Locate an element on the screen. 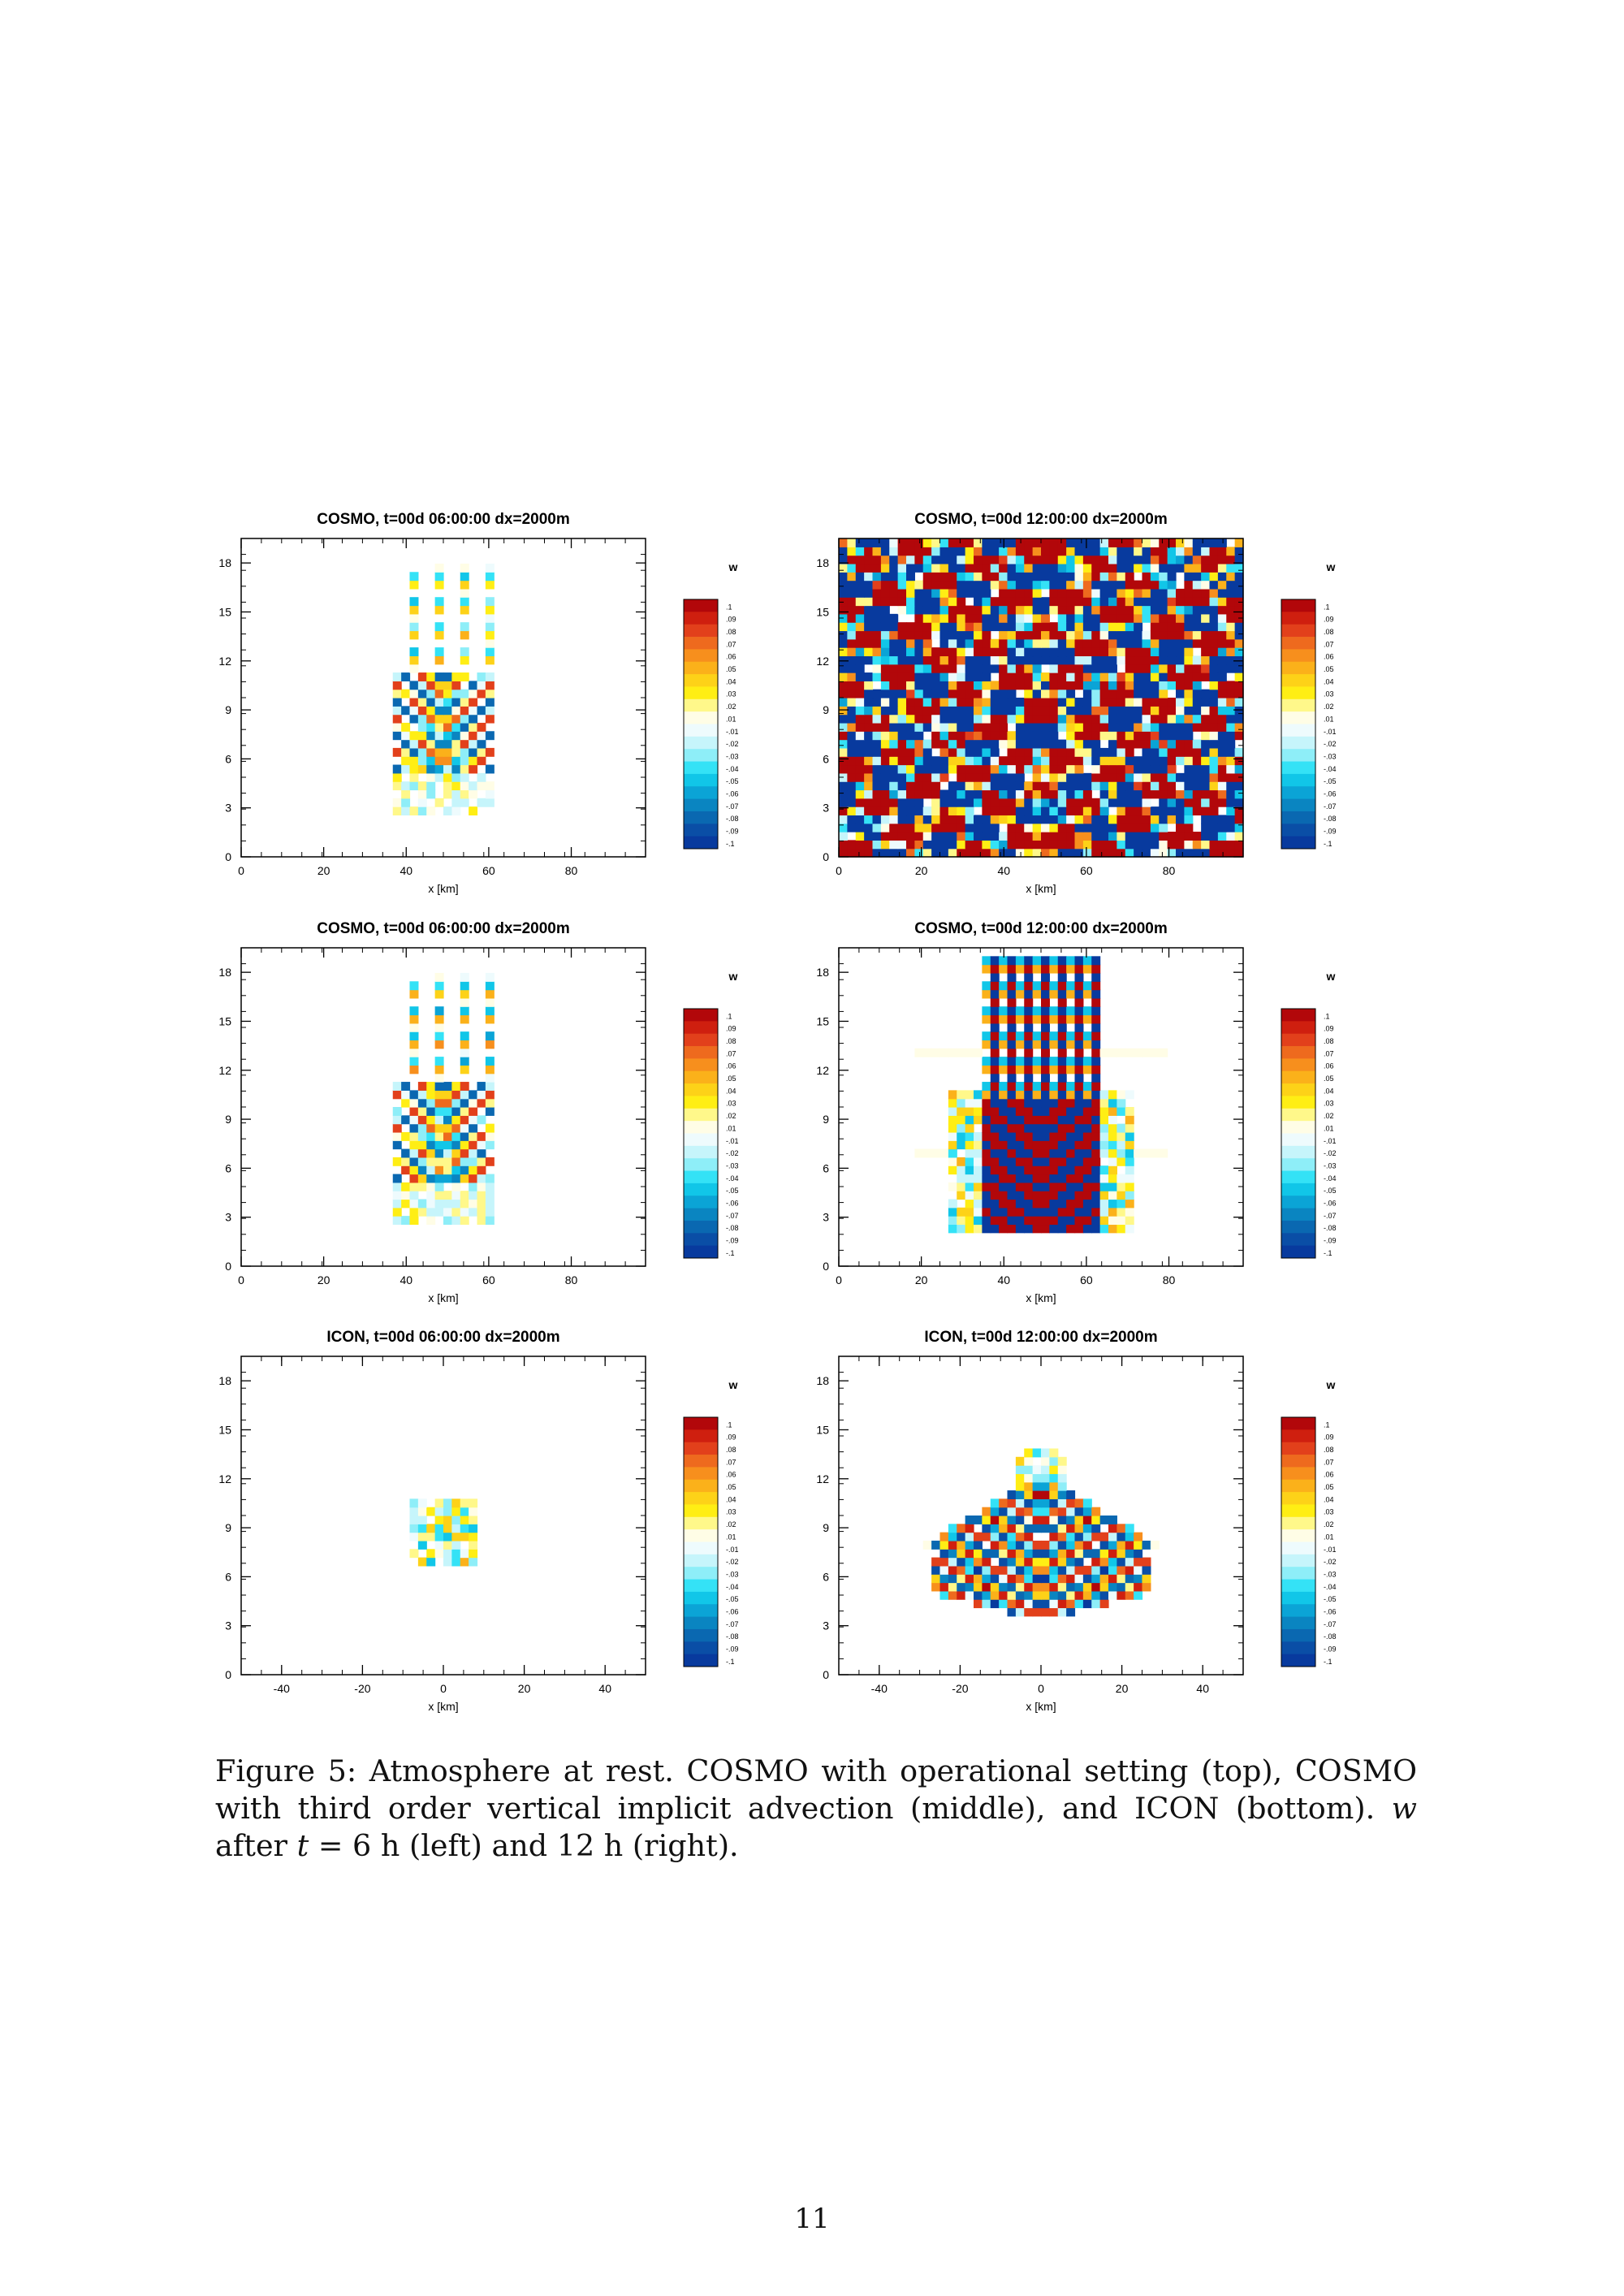 Image resolution: width=1624 pixels, height=2296 pixels. field-cells is located at coordinates (1041, 1095).